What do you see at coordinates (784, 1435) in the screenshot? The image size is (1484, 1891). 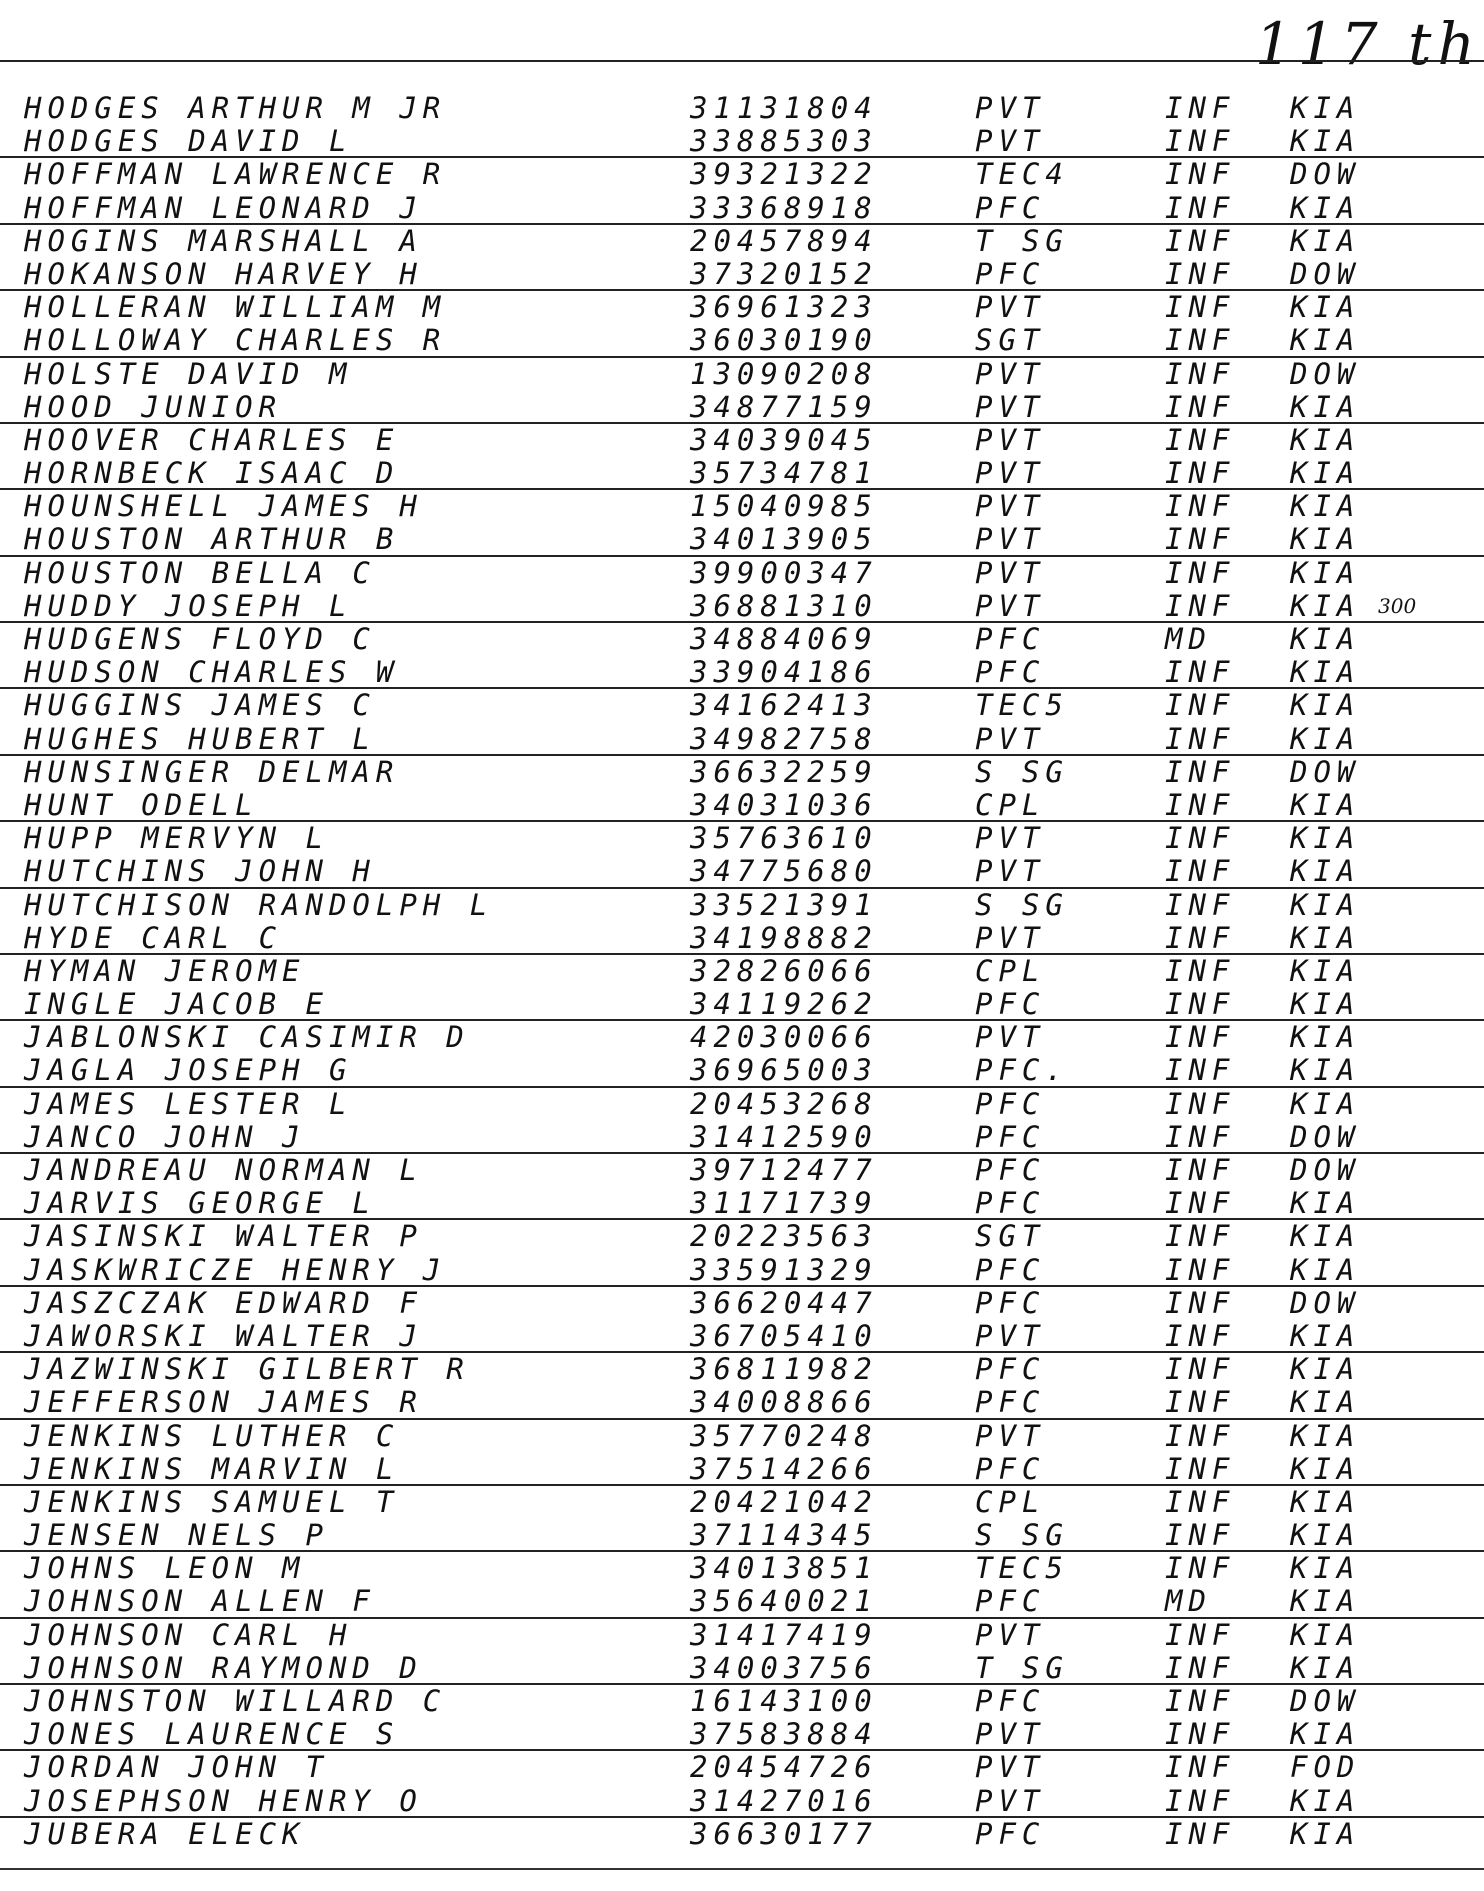 I see `serial-number: 35770248` at bounding box center [784, 1435].